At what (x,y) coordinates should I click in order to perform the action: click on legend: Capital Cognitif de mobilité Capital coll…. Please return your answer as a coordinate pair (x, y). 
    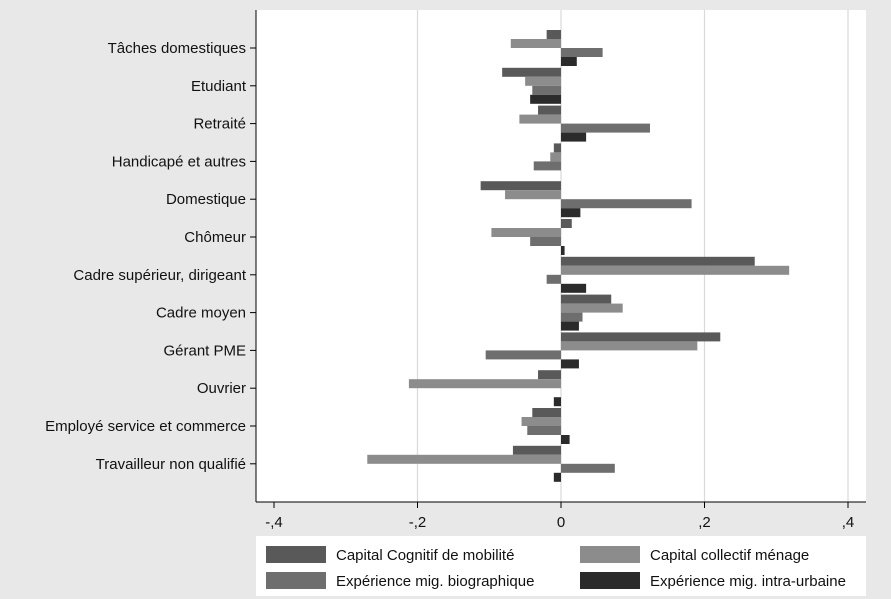
    Looking at the image, I should click on (561, 566).